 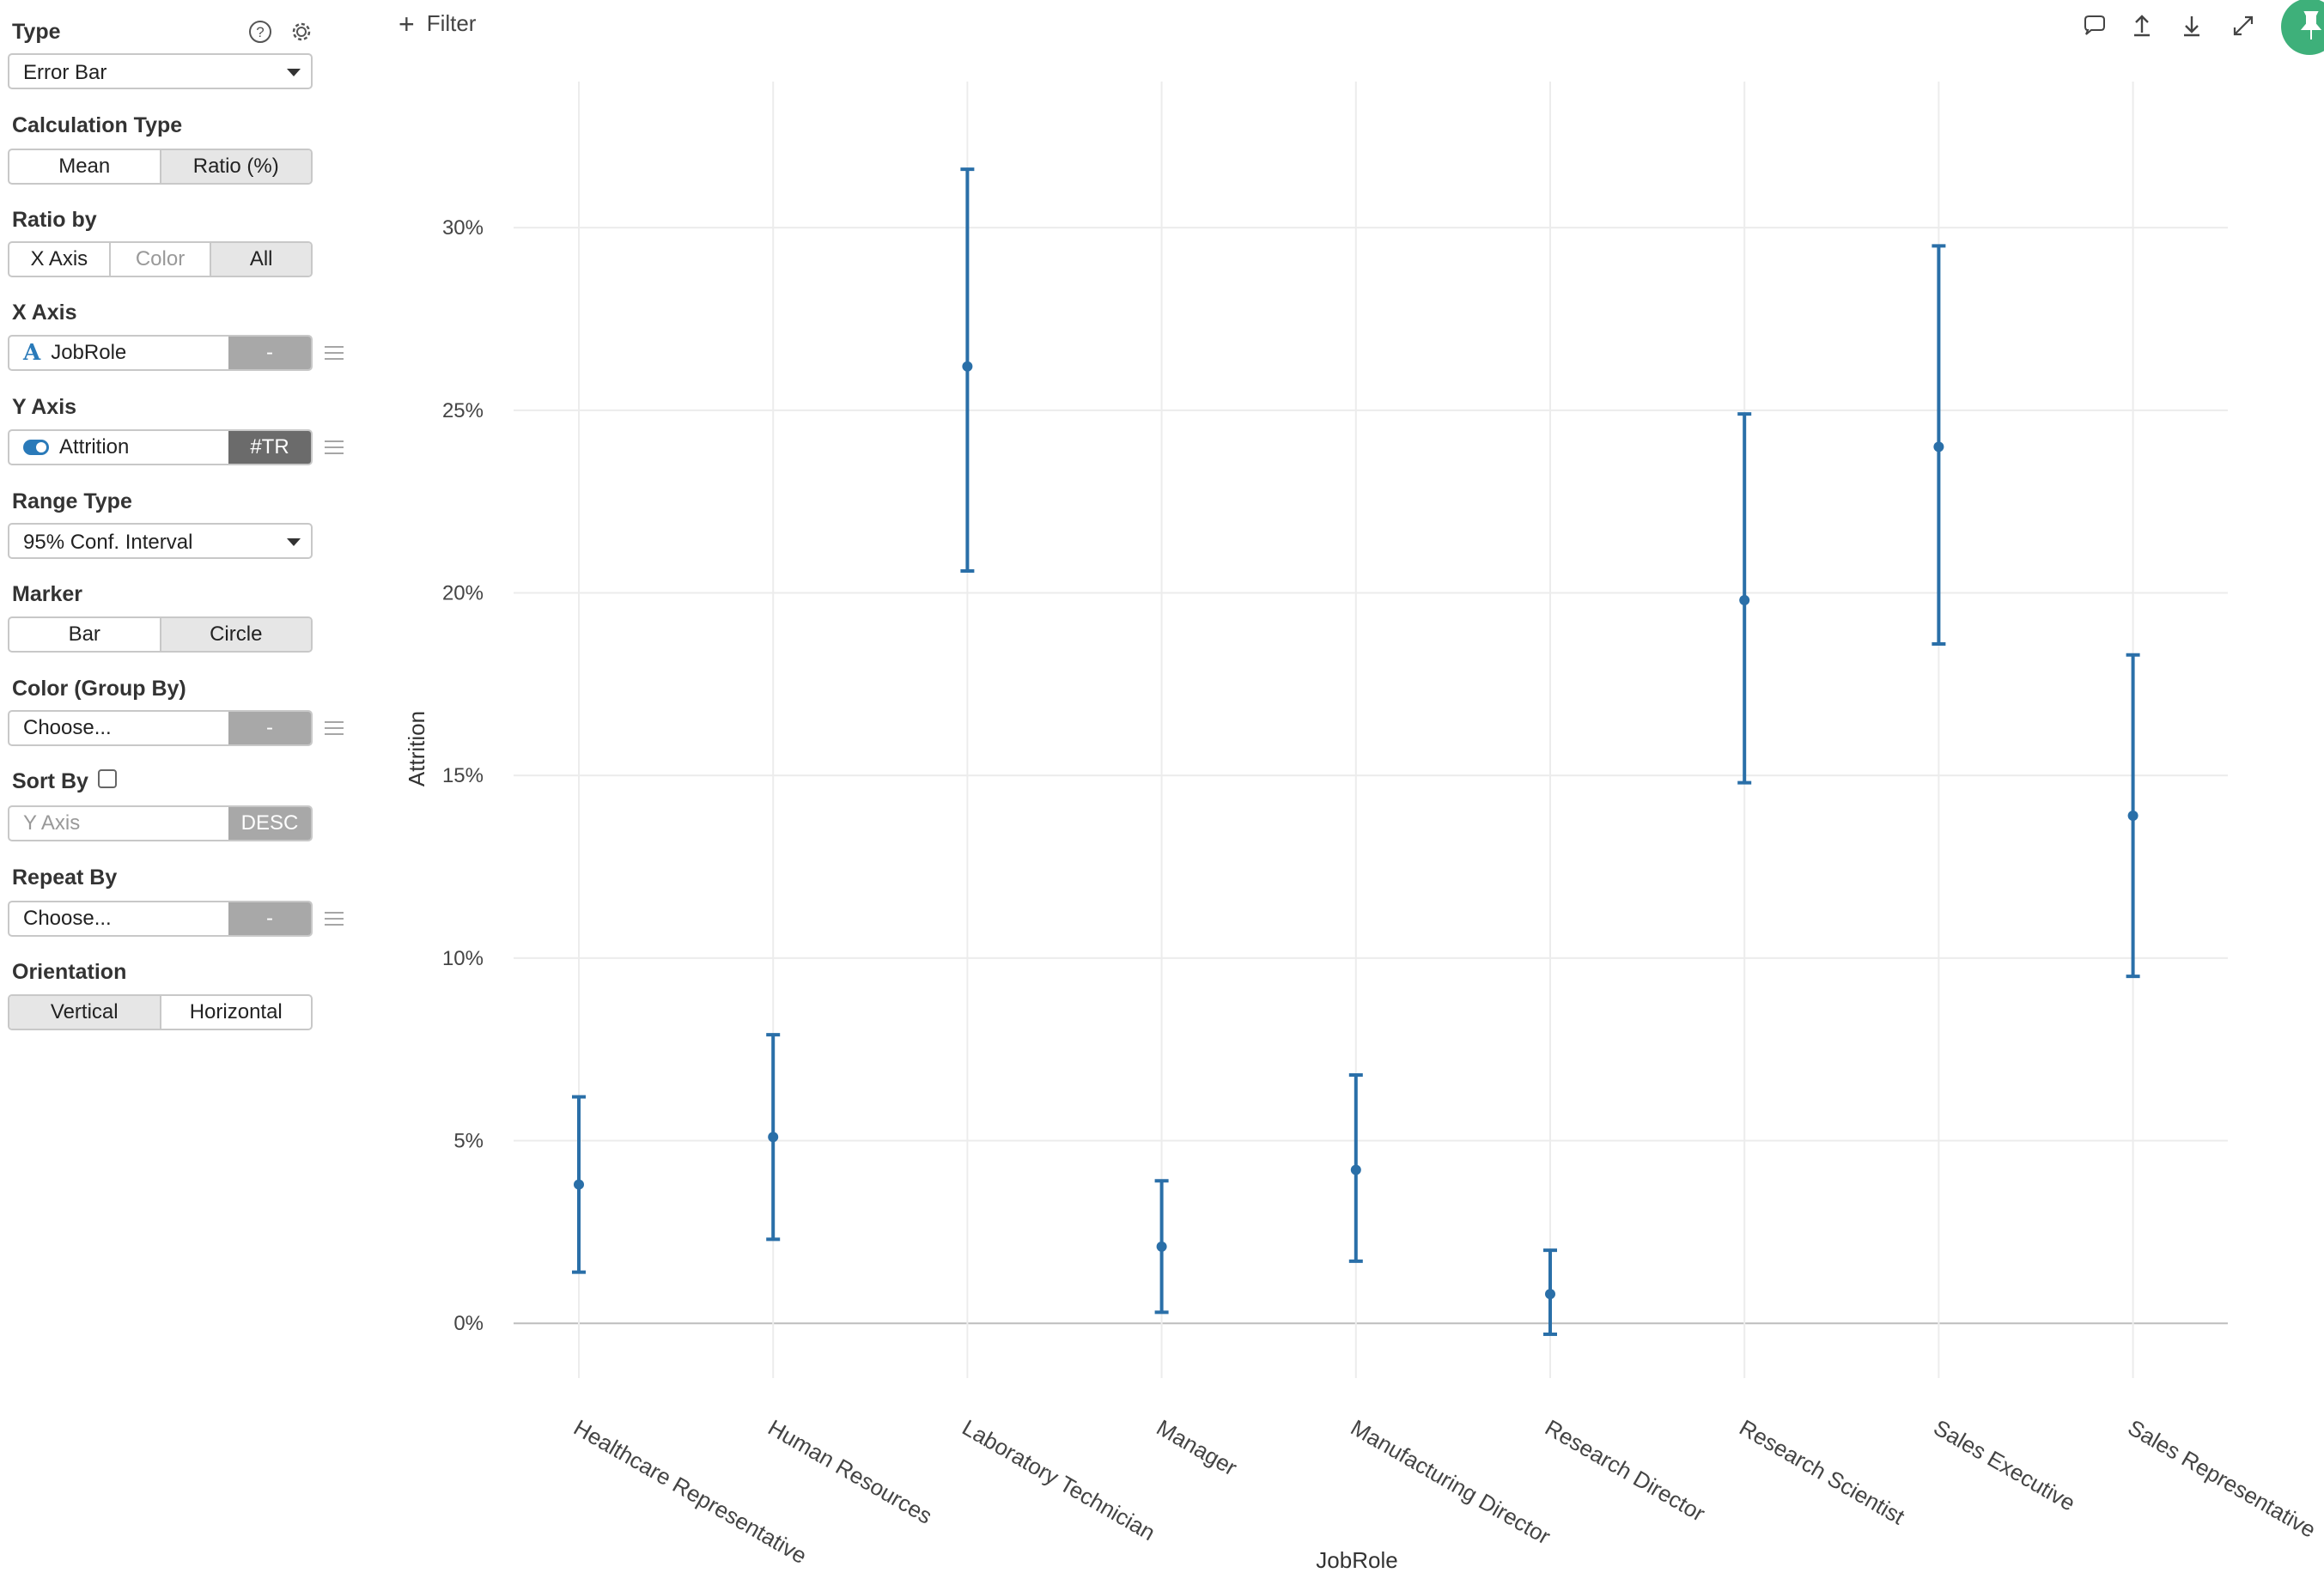 I want to click on sort-by-placeholder: Y Axis, so click(x=52, y=823).